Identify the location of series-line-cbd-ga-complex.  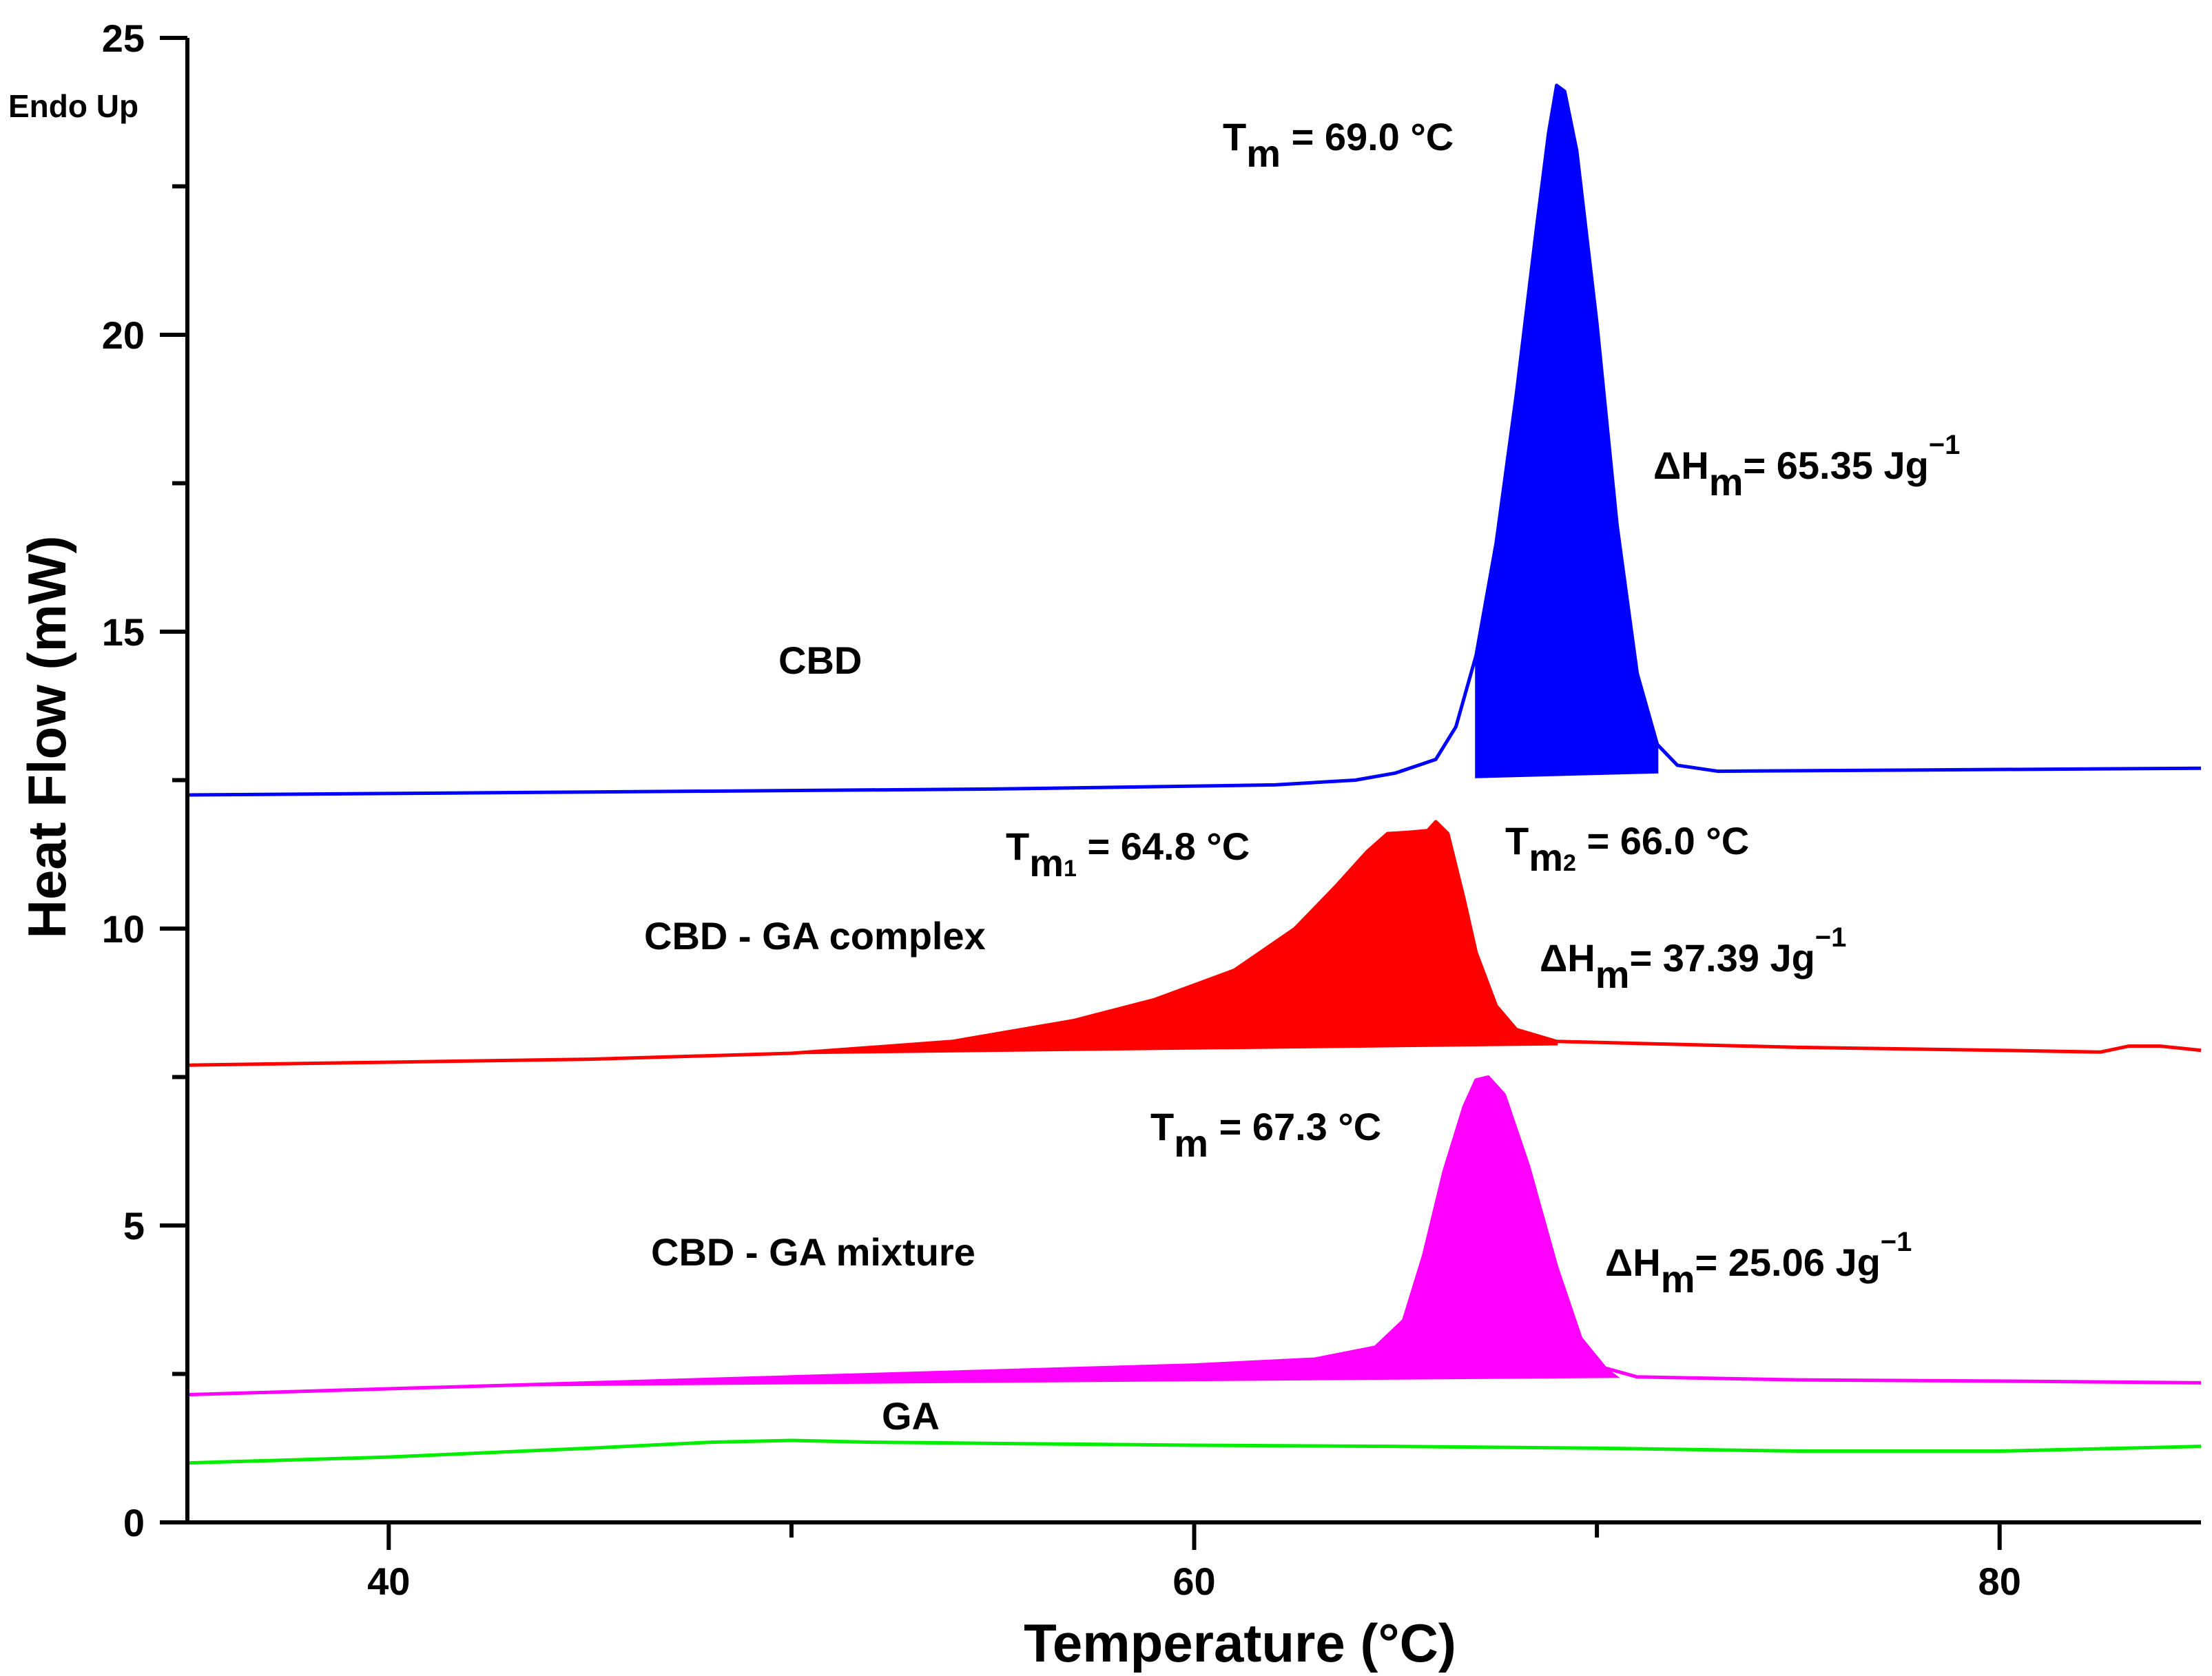
(1195, 943).